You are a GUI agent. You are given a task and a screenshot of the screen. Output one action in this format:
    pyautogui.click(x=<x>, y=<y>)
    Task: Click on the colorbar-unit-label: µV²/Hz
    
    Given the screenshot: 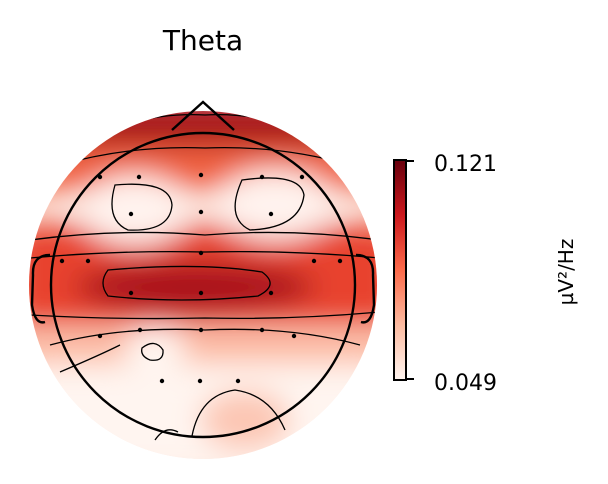 What is the action you would take?
    pyautogui.click(x=566, y=272)
    